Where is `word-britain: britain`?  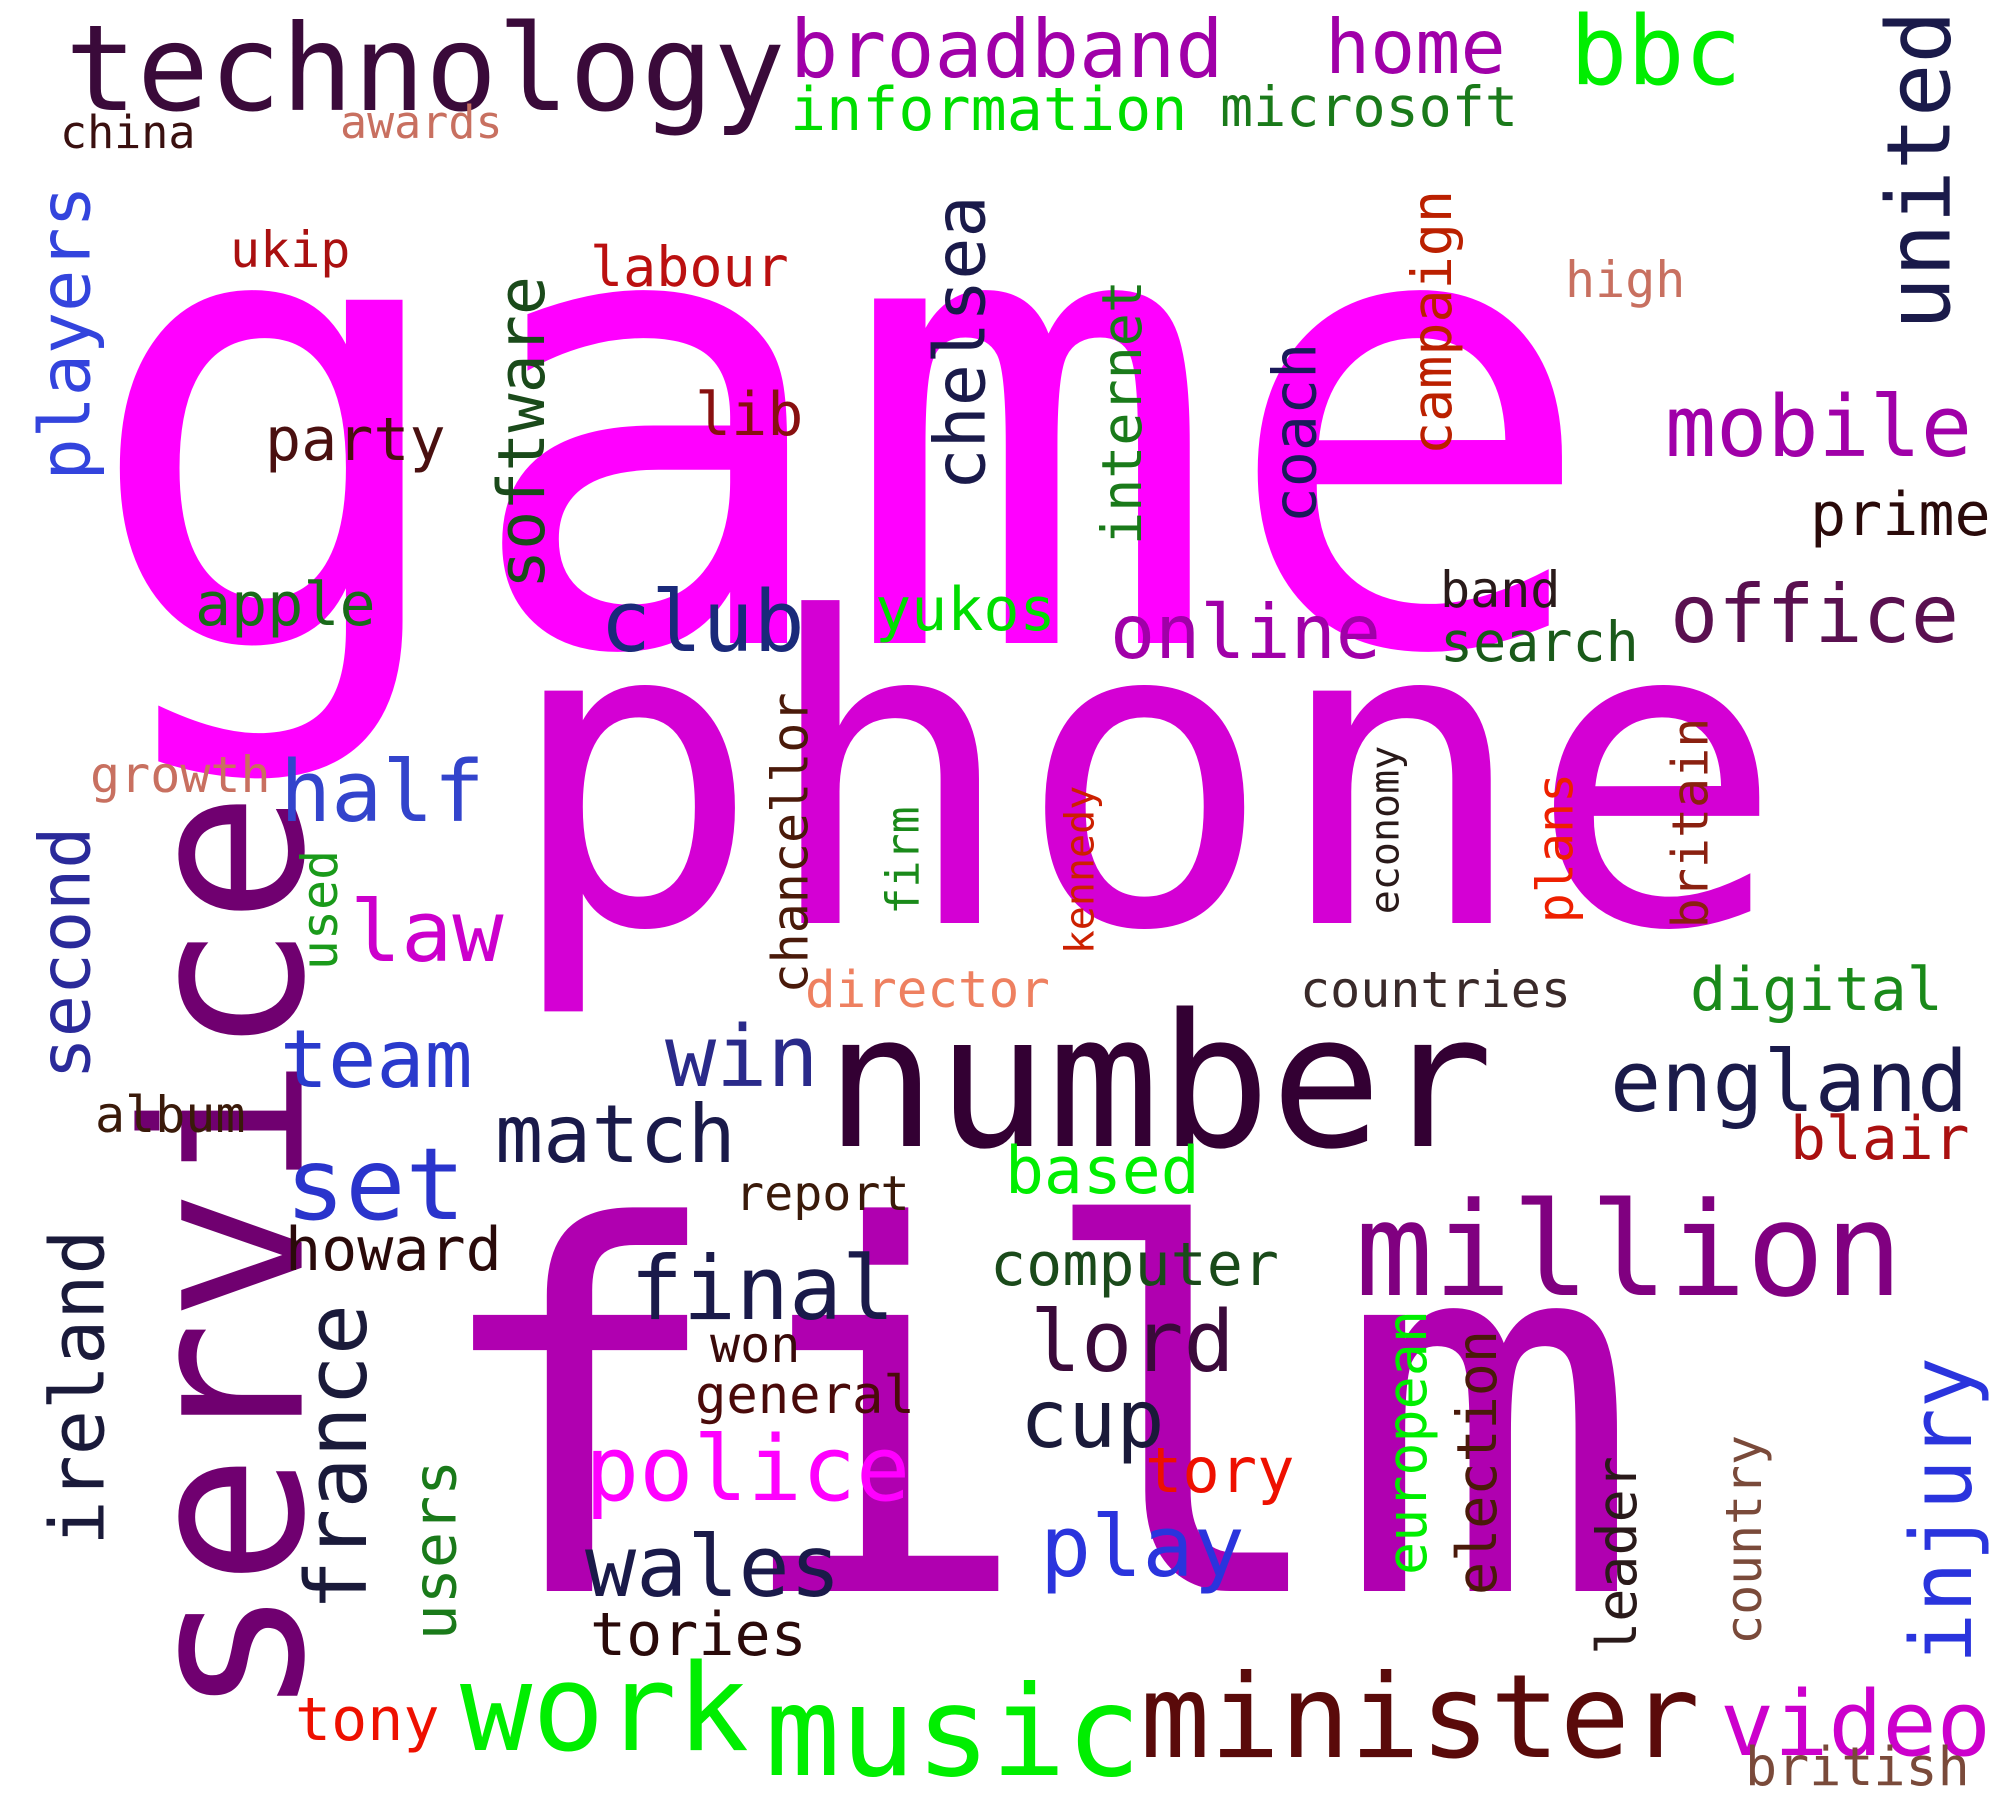 word-britain: britain is located at coordinates (1689, 822).